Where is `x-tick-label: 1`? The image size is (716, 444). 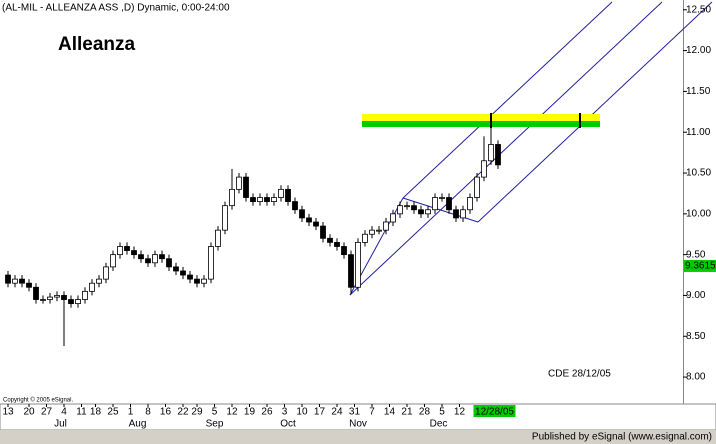 x-tick-label: 1 is located at coordinates (131, 412).